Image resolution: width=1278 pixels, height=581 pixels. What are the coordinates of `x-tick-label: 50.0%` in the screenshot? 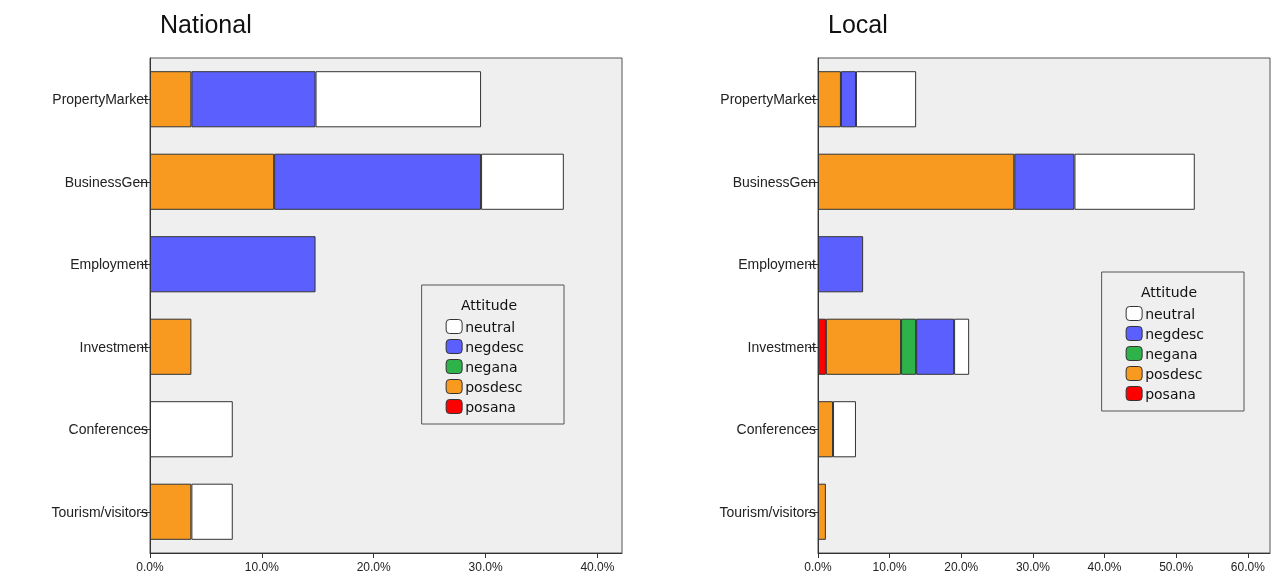 It's located at (1176, 567).